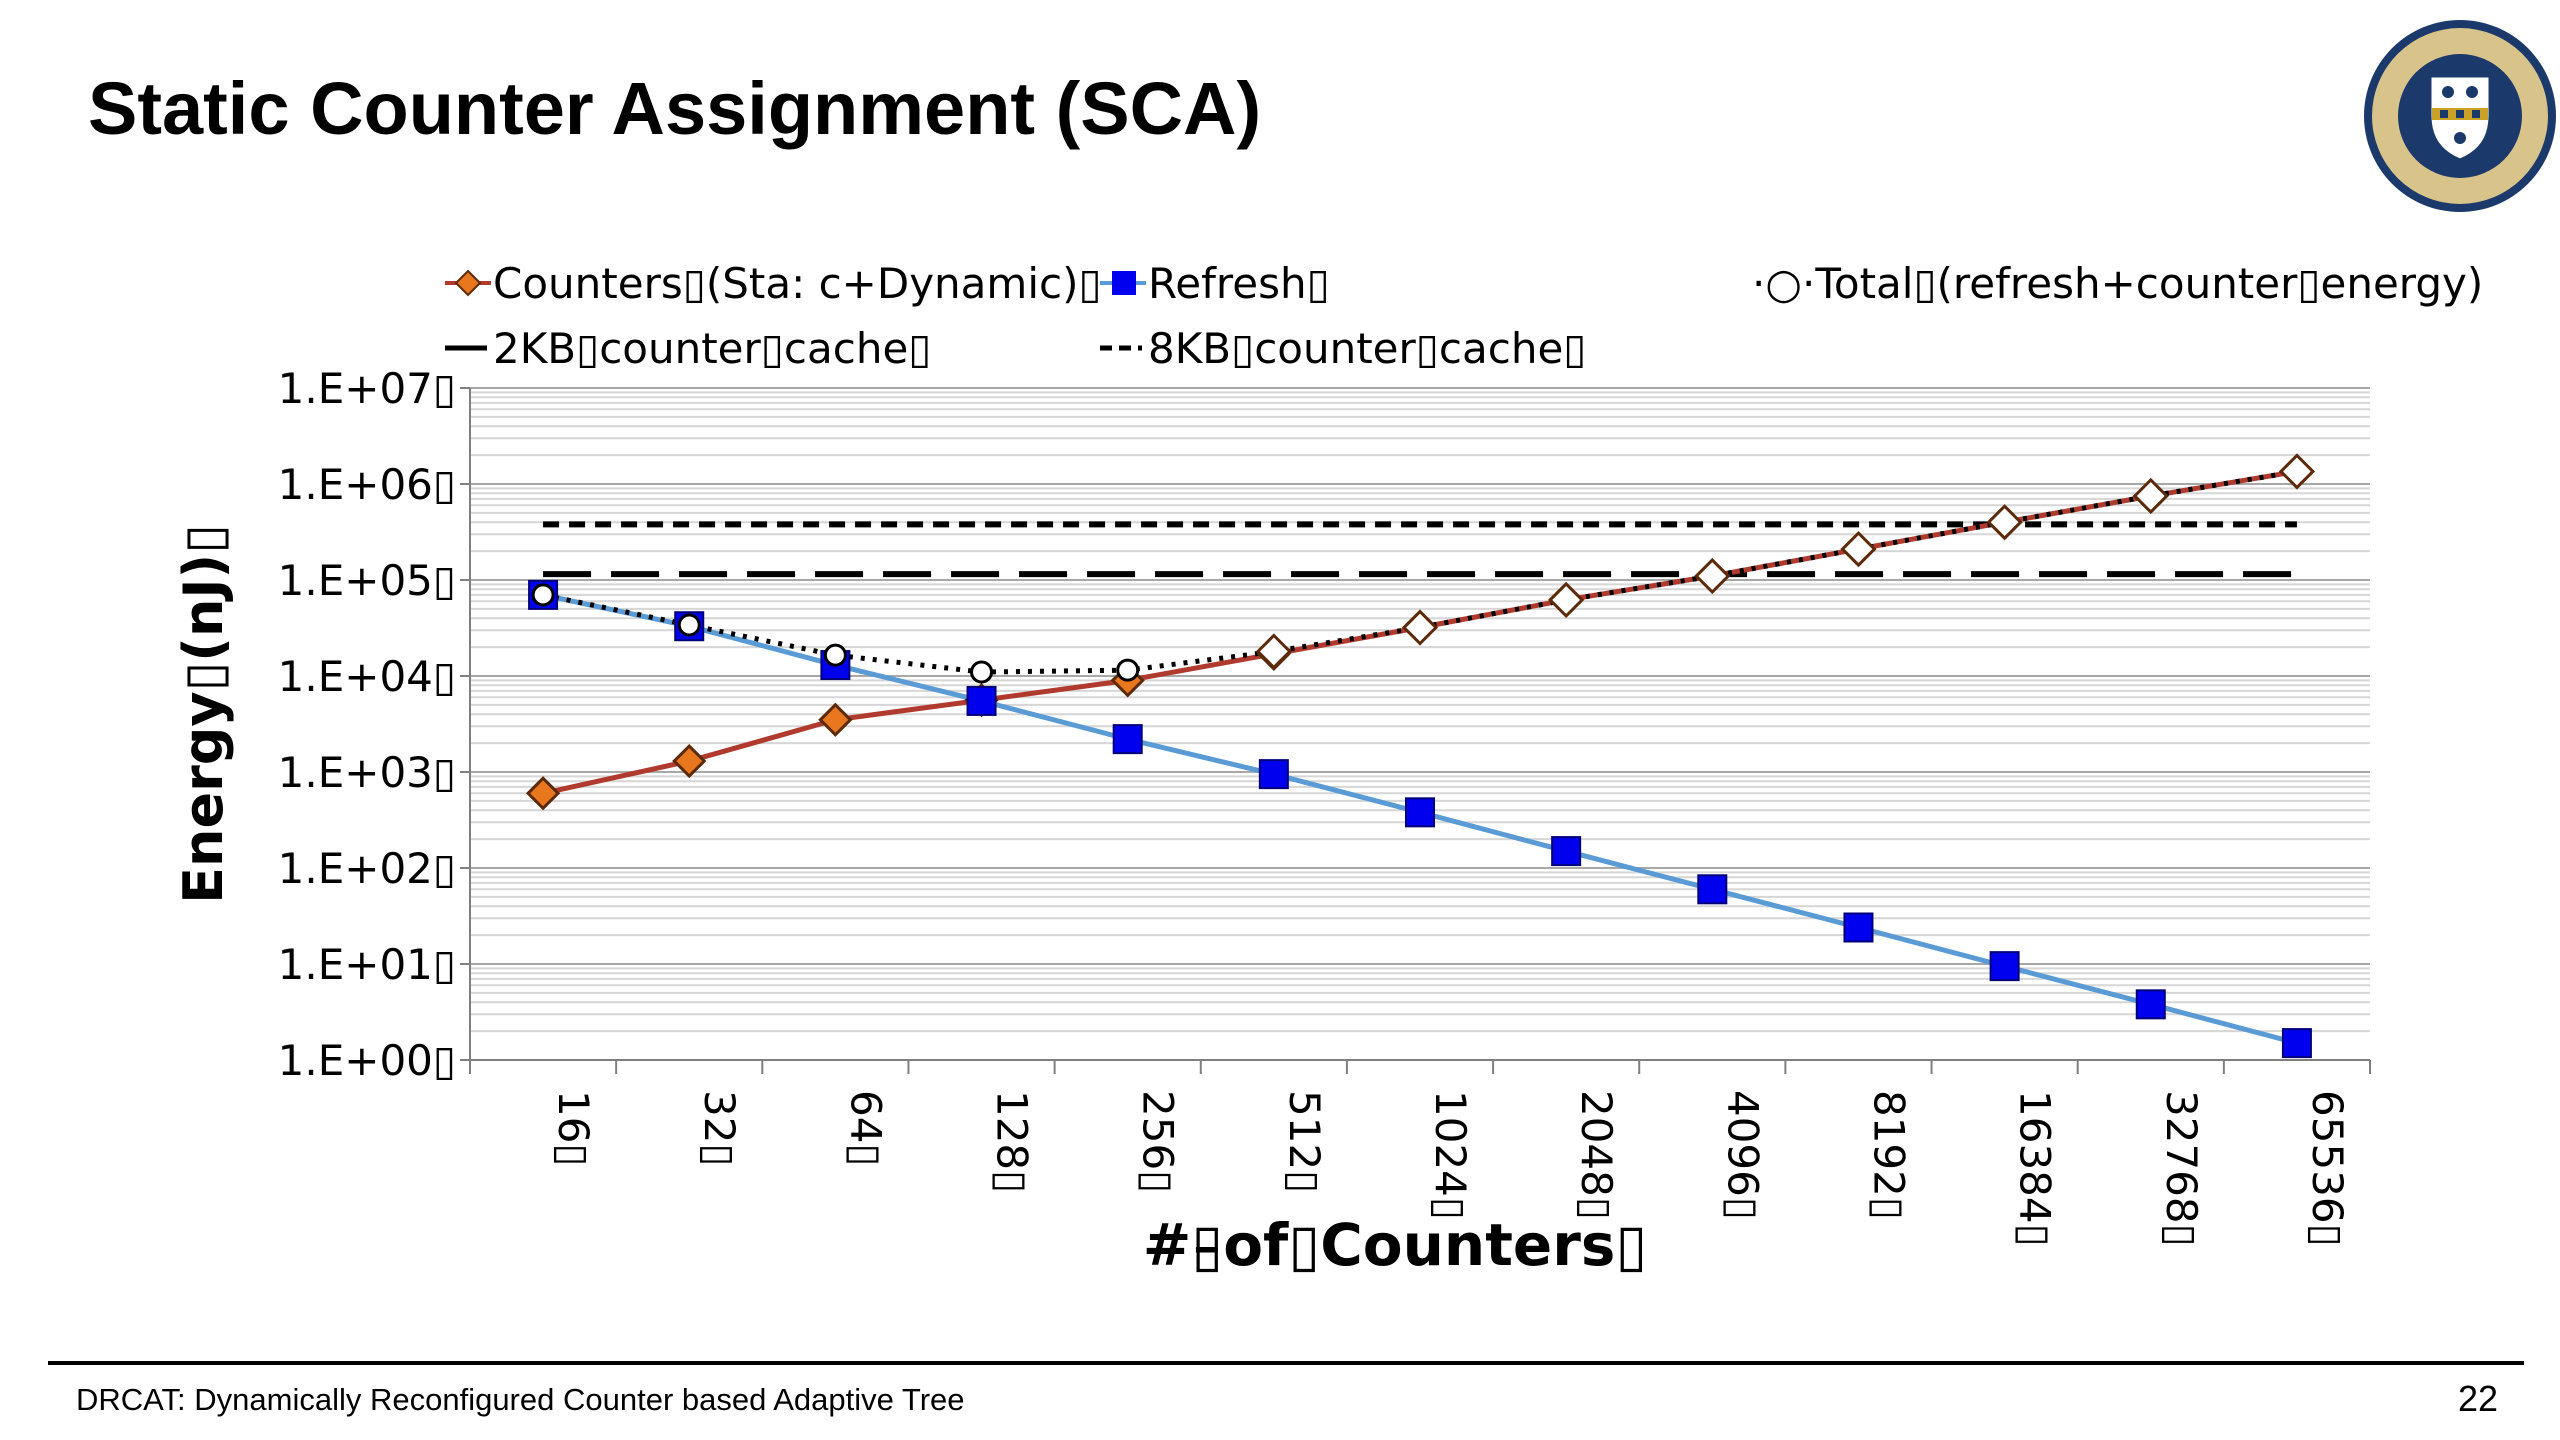  What do you see at coordinates (1888, 1155) in the screenshot?
I see `x-tick-label: 8192▯` at bounding box center [1888, 1155].